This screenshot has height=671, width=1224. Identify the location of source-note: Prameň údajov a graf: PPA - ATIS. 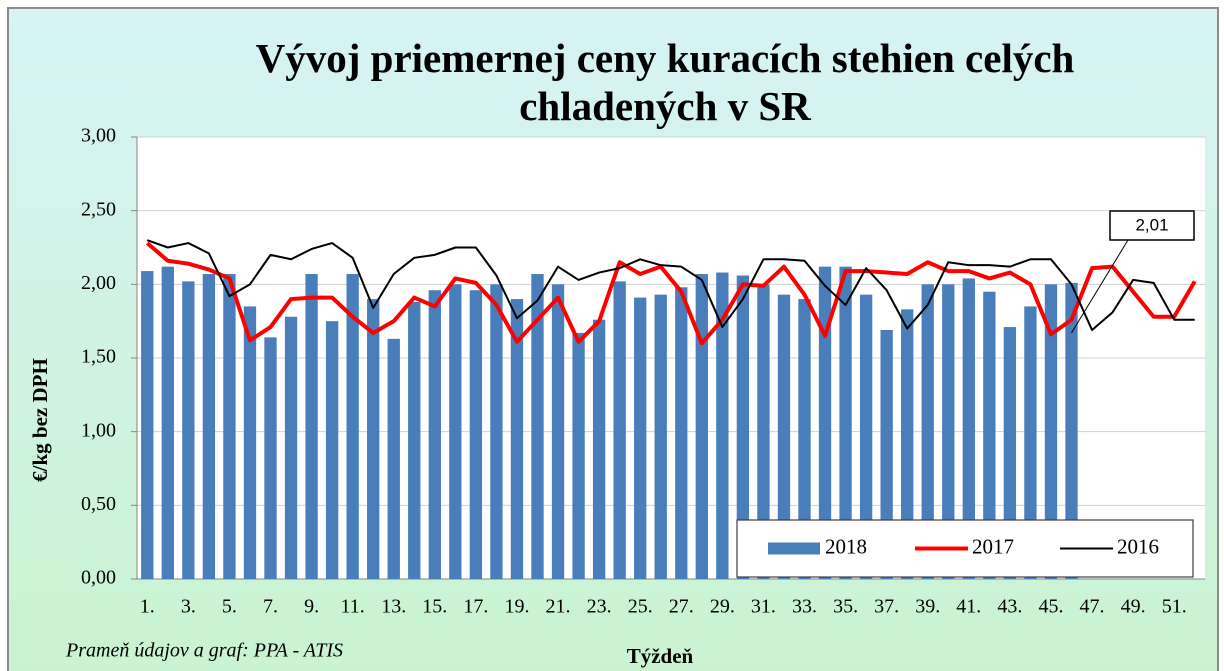
(204, 651).